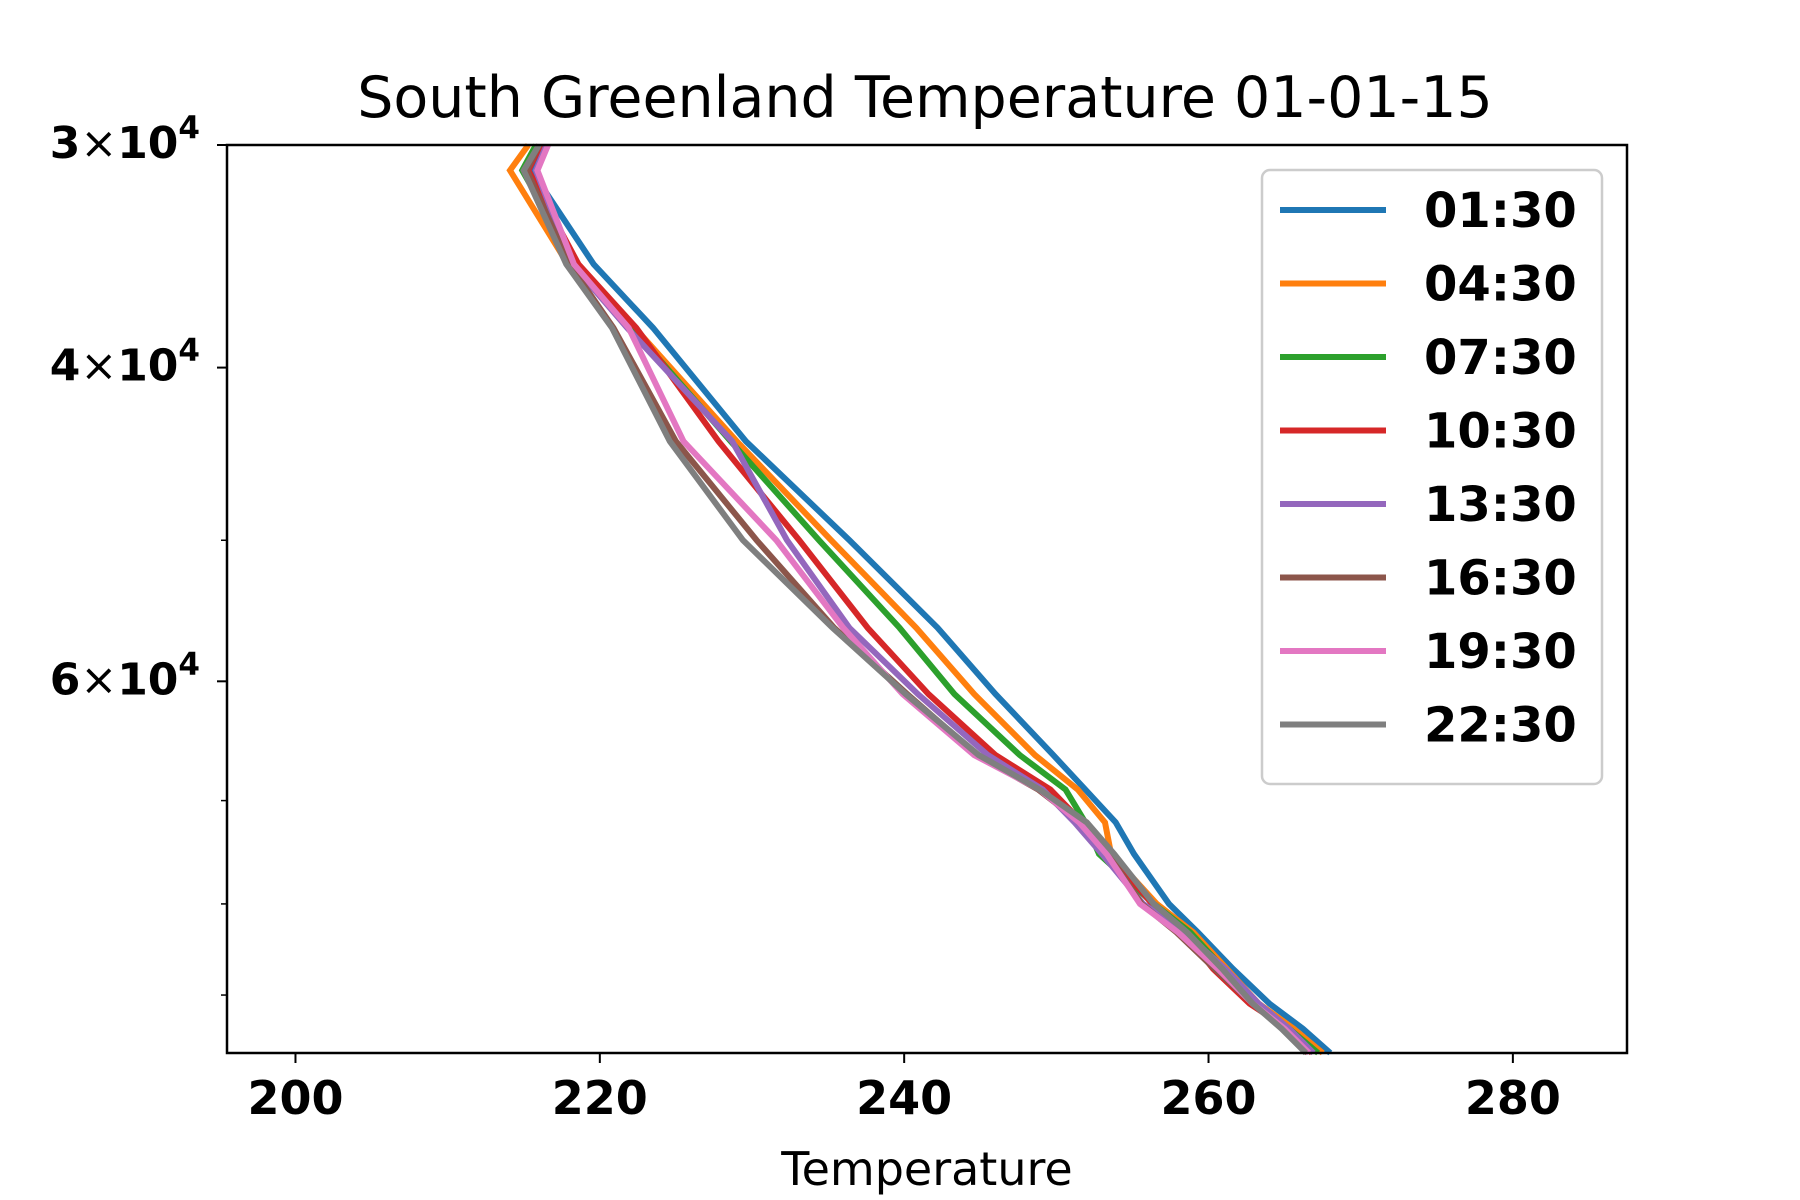 The image size is (1800, 1200). What do you see at coordinates (65, 143) in the screenshot?
I see `y-tick-mantissa-0: 3` at bounding box center [65, 143].